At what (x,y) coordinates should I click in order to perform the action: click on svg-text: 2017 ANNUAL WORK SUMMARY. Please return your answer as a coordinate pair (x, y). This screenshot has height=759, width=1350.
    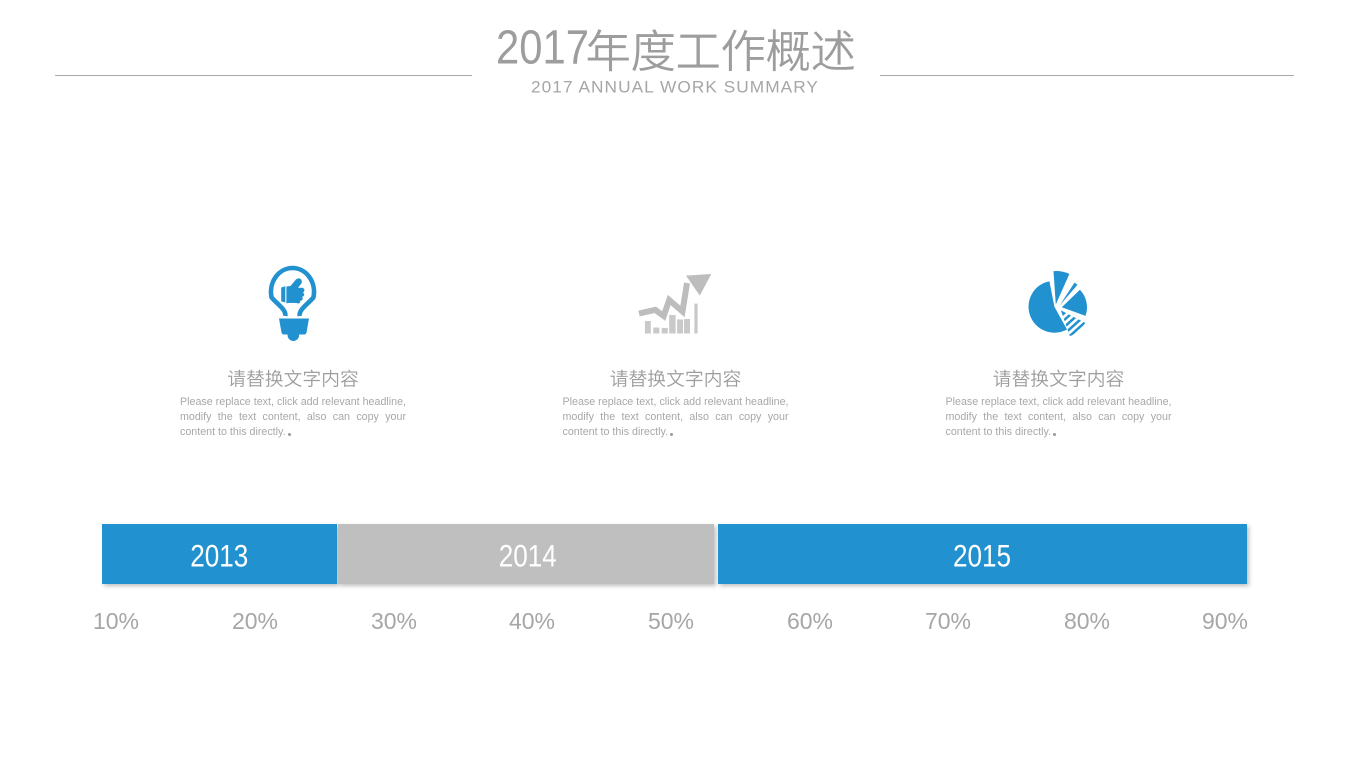
    Looking at the image, I should click on (675, 88).